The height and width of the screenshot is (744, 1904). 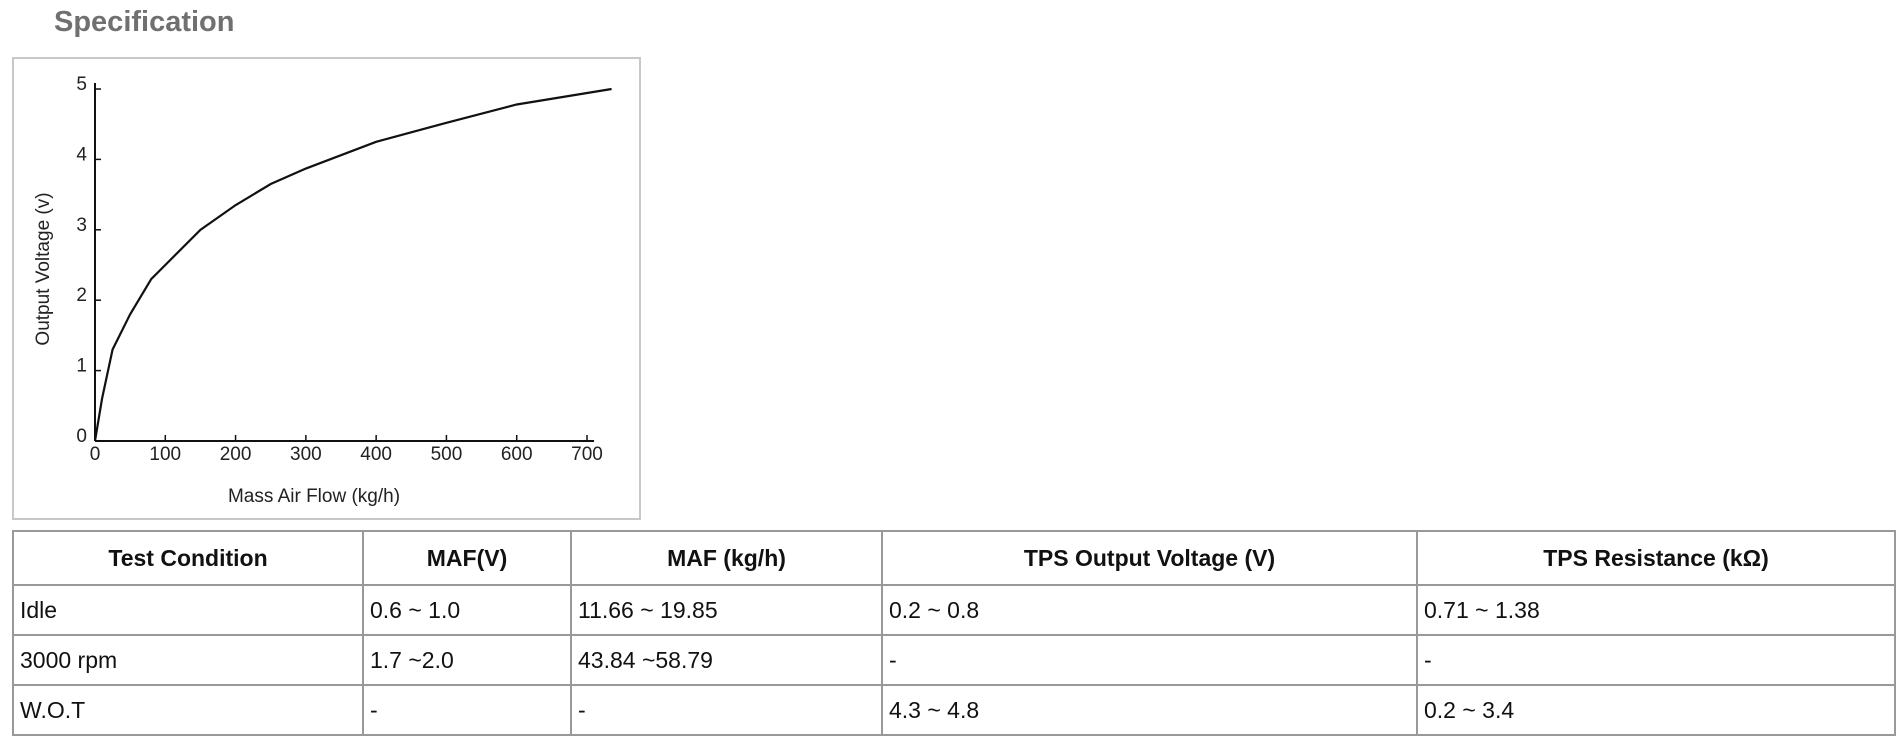 I want to click on column-header: TPS Output Voltage (V), so click(x=1149, y=558).